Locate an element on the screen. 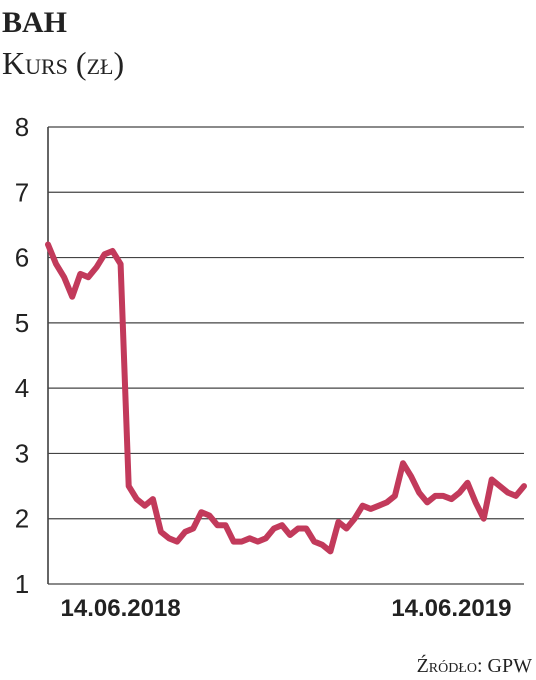 This screenshot has width=536, height=680. y-tick-label: 8 is located at coordinates (22, 127).